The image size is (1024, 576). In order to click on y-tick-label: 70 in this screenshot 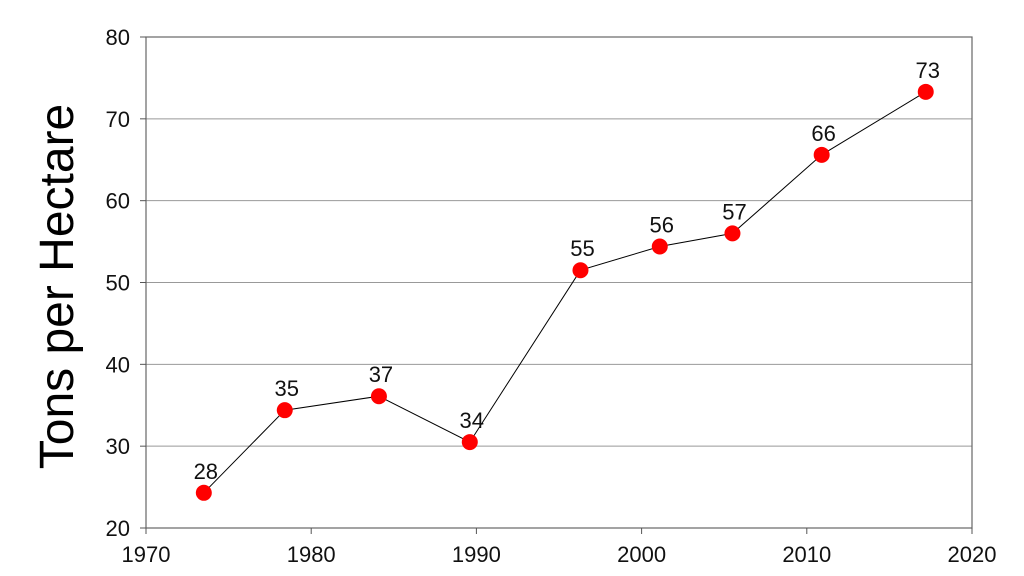, I will do `click(118, 119)`.